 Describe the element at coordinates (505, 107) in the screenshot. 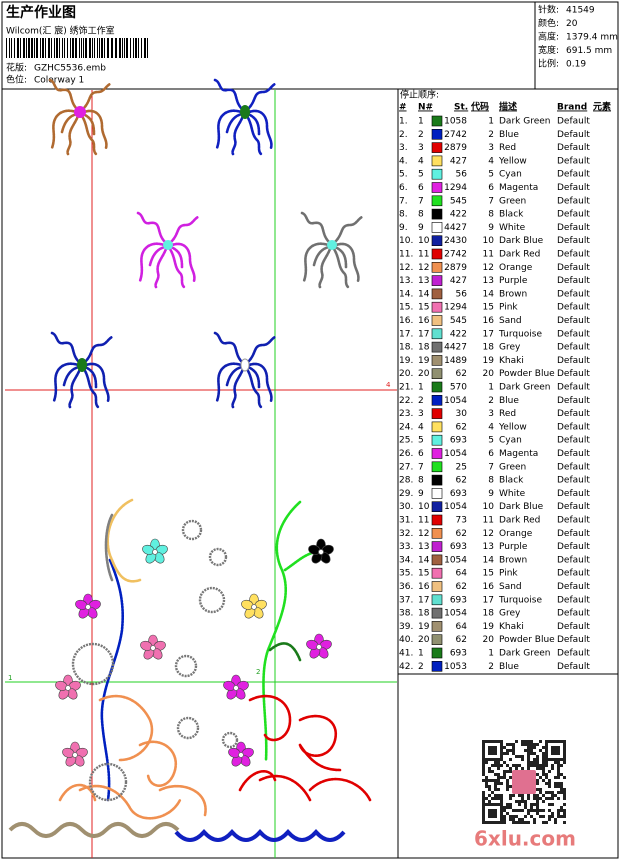

I see `table-header: # N# St. 代码 描述 Brand 元素` at that location.